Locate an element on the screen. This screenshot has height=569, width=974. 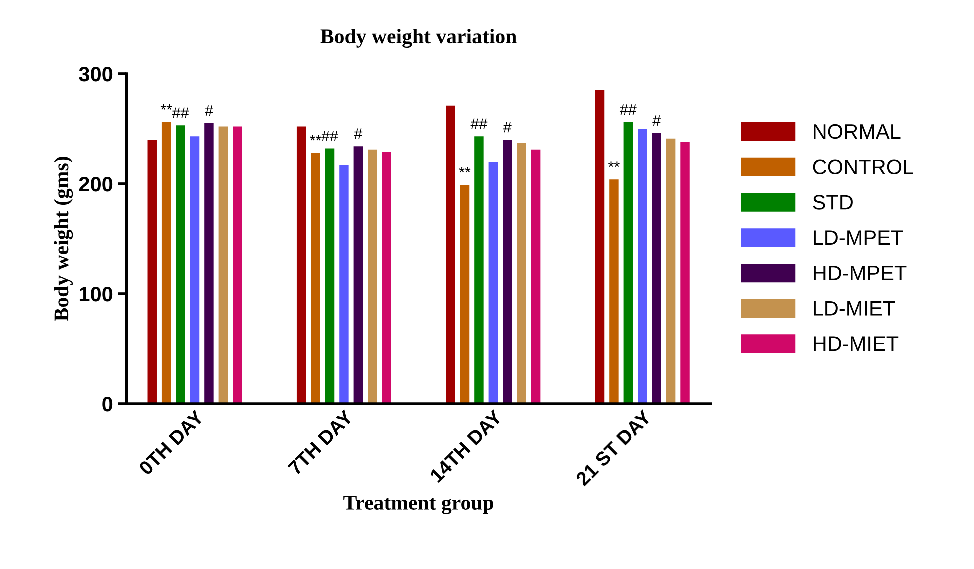
y-tick-label: 300 is located at coordinates (96, 74).